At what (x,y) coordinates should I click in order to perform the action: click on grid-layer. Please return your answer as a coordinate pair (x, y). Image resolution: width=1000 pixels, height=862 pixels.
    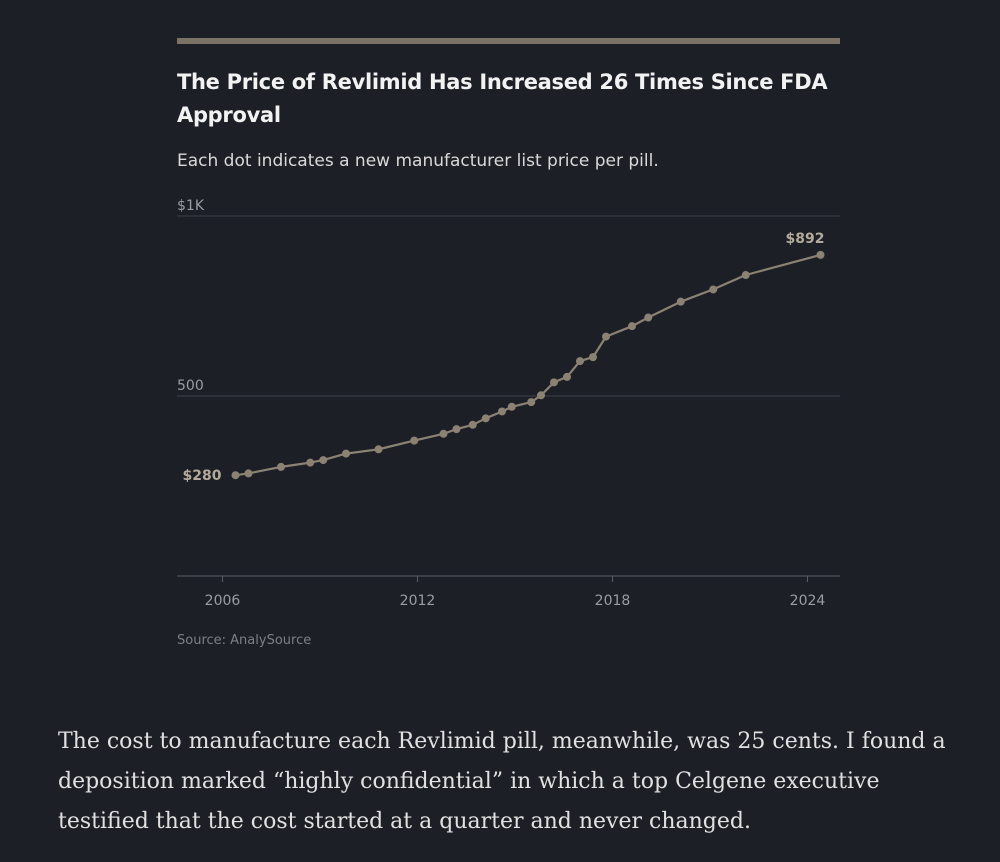
    Looking at the image, I should click on (508, 306).